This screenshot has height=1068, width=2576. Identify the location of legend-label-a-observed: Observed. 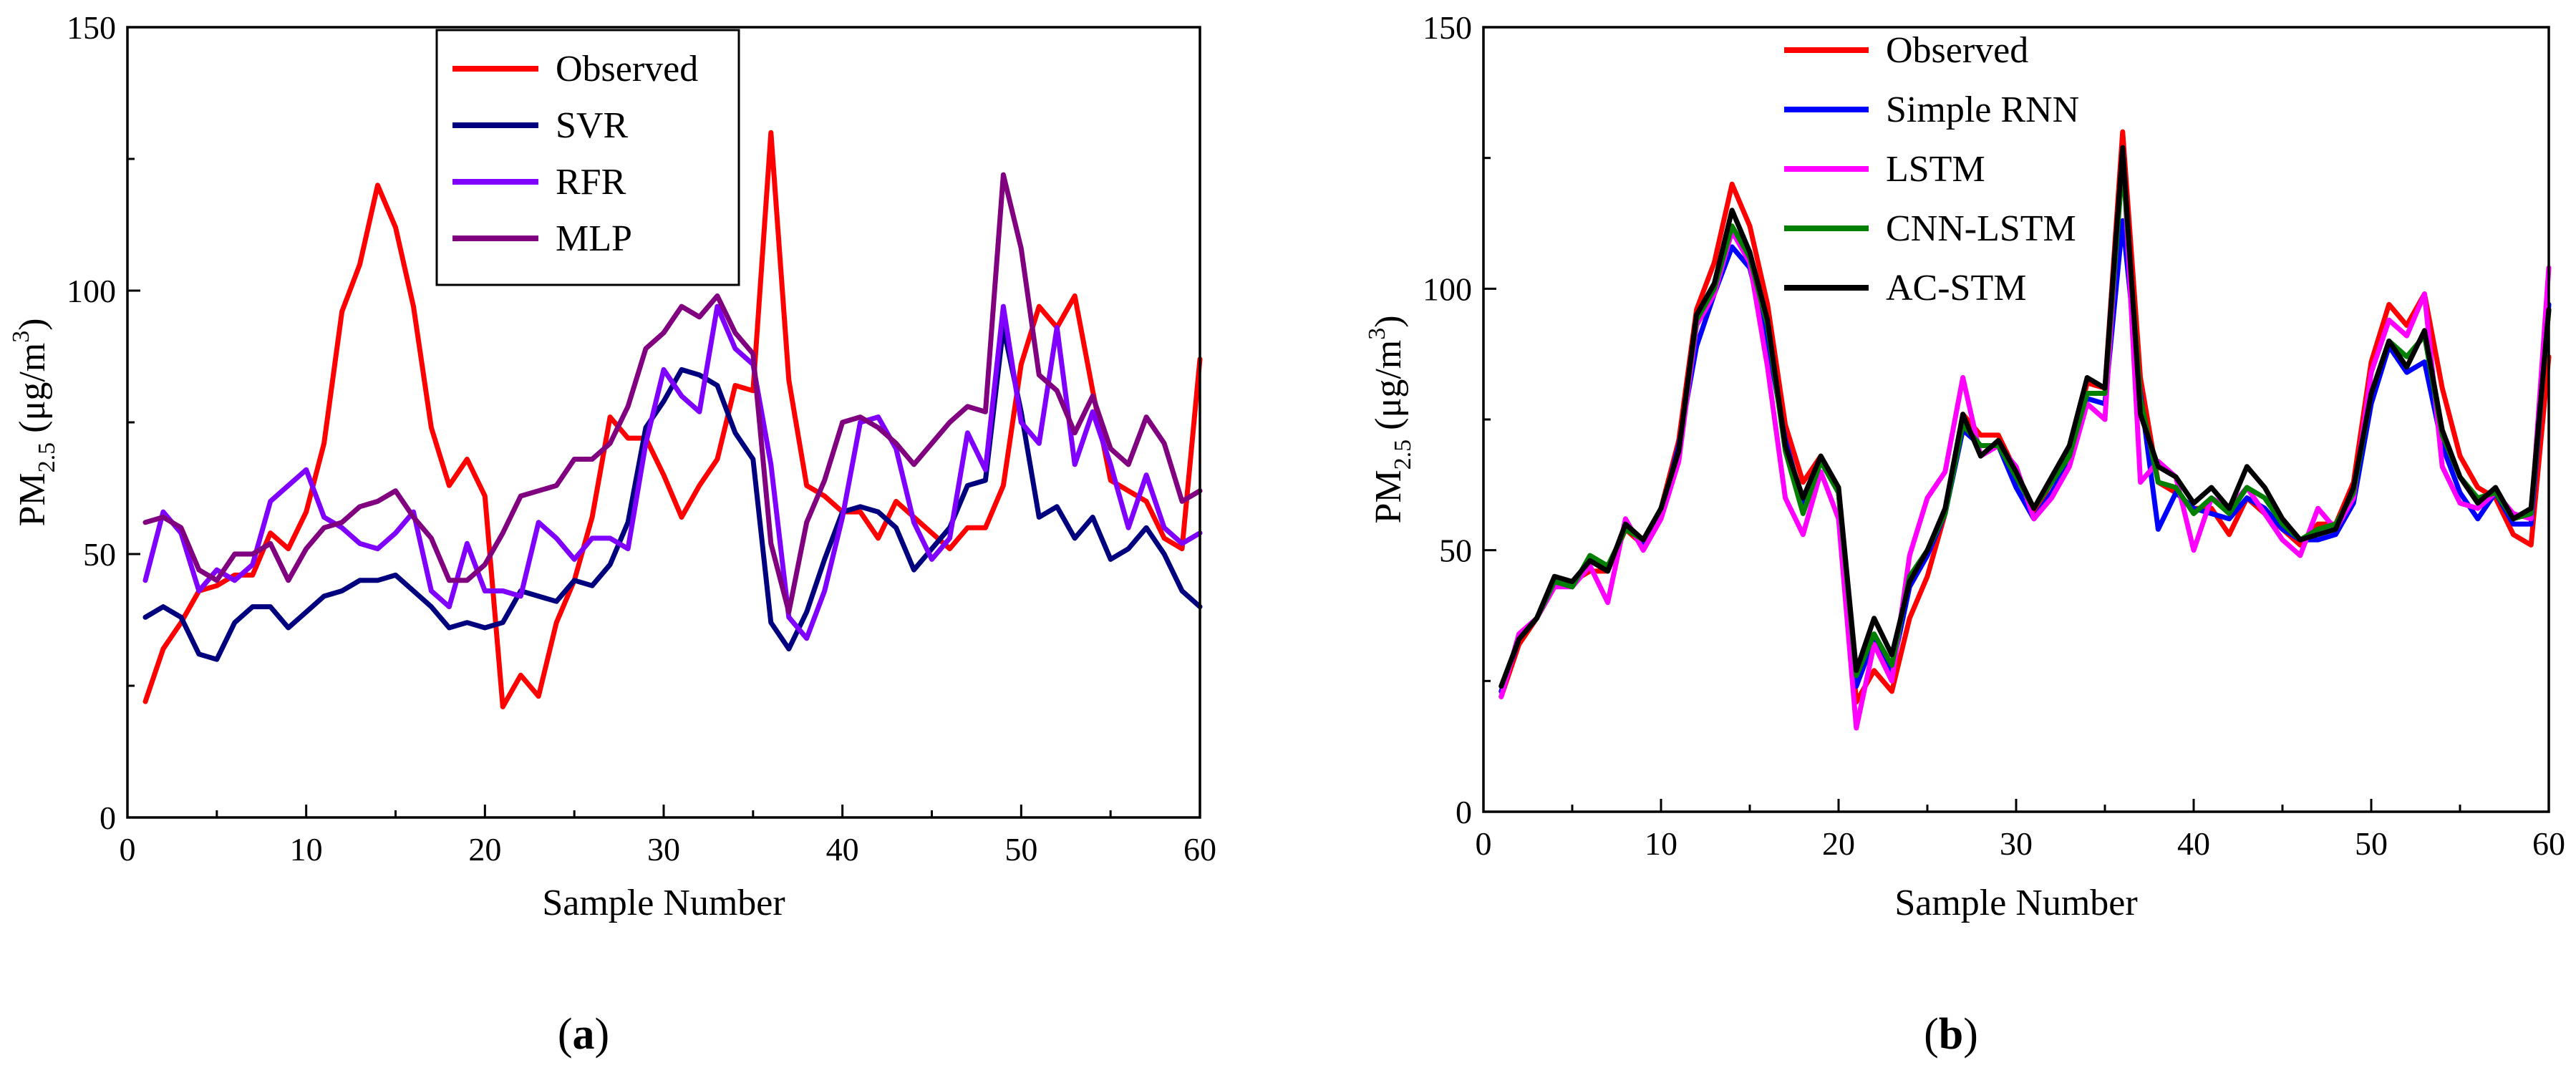
(627, 69).